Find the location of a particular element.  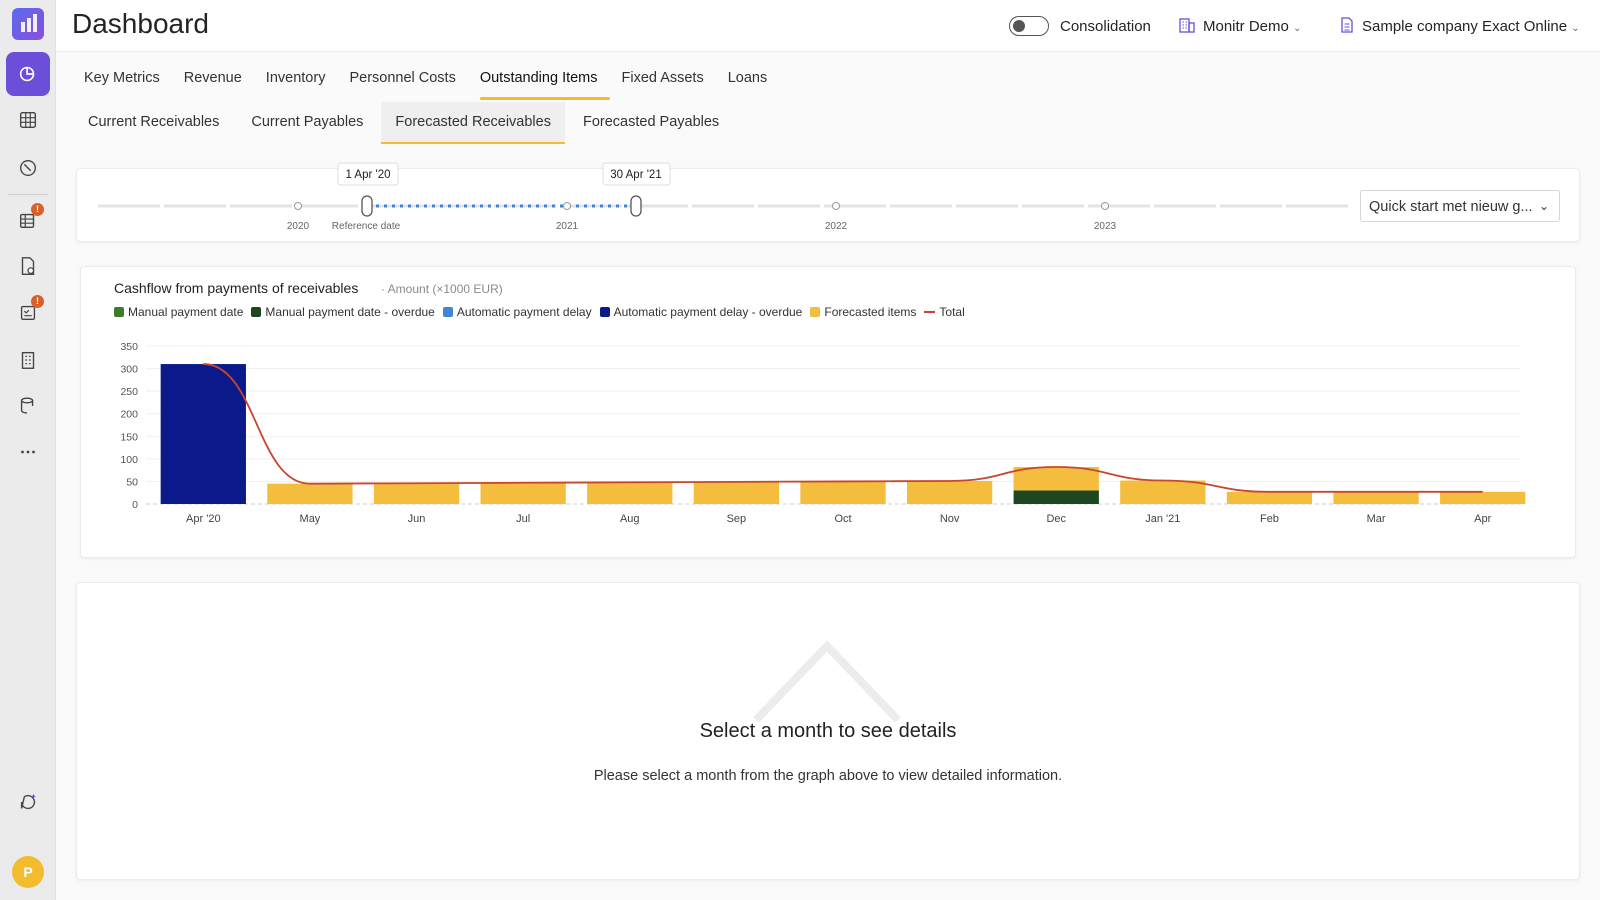

x-tick-label: Apr '20 is located at coordinates (203, 519).